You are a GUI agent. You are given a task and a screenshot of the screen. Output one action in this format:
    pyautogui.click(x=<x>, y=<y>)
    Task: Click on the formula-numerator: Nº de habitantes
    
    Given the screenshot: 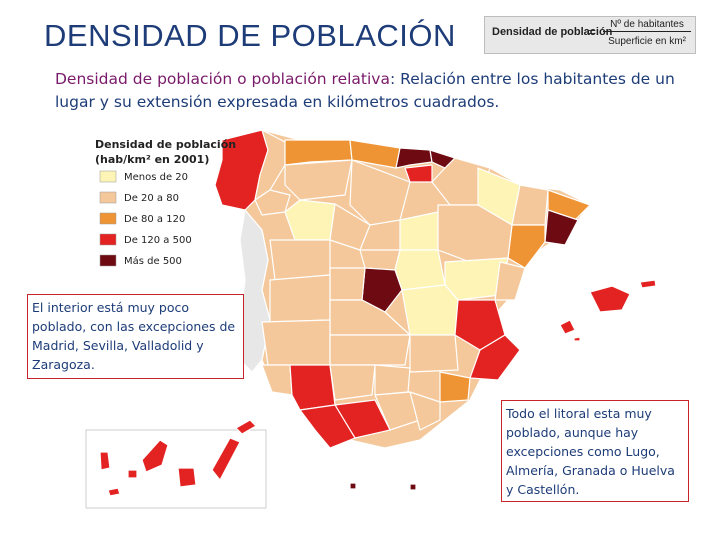 What is the action you would take?
    pyautogui.click(x=647, y=25)
    